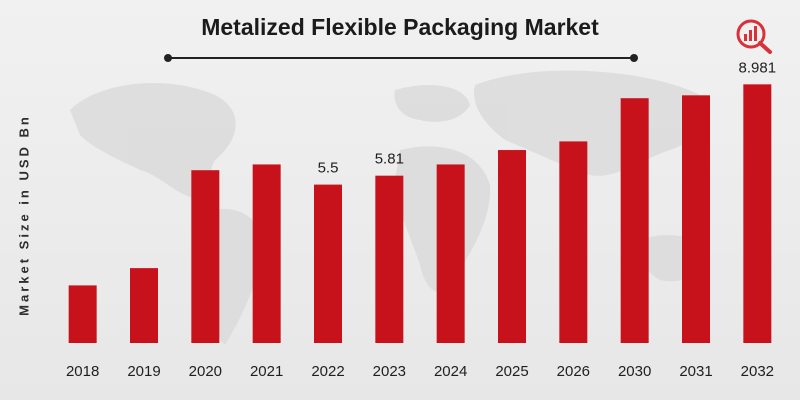 Image resolution: width=800 pixels, height=400 pixels. What do you see at coordinates (82, 314) in the screenshot?
I see `bar-2018` at bounding box center [82, 314].